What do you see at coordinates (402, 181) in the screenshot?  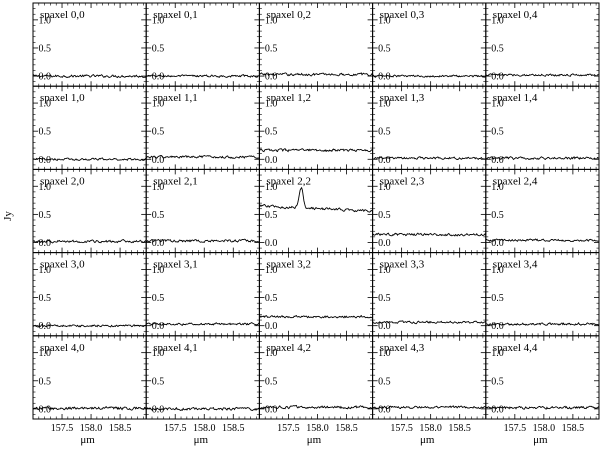 I see `panel-label: spaxel 2,3` at bounding box center [402, 181].